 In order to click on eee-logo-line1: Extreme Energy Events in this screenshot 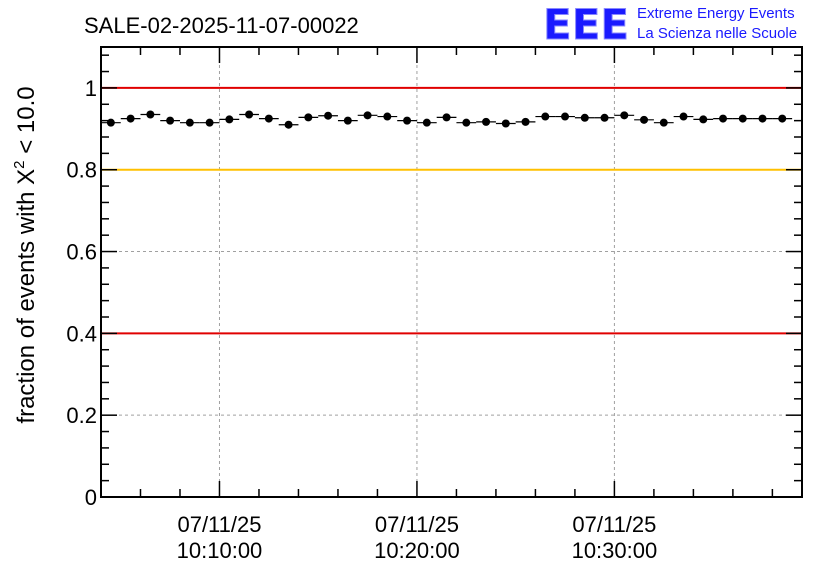, I will do `click(716, 13)`.